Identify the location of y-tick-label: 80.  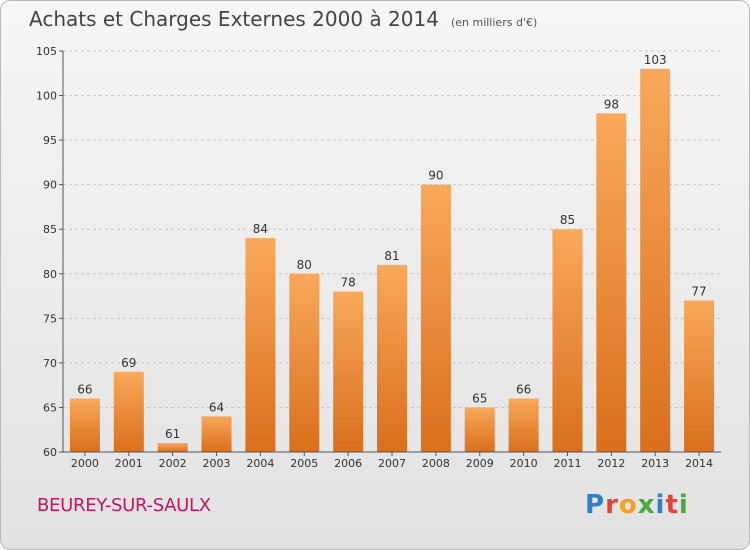
(50, 274).